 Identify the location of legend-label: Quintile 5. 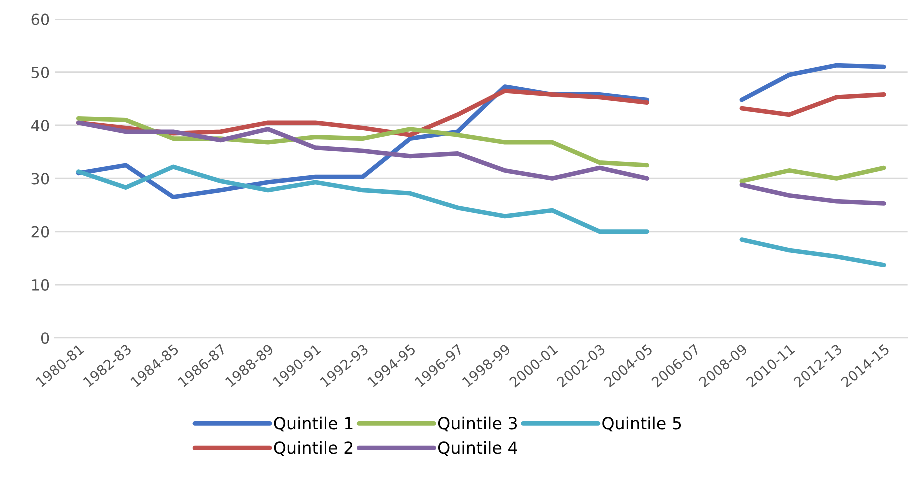
(642, 424).